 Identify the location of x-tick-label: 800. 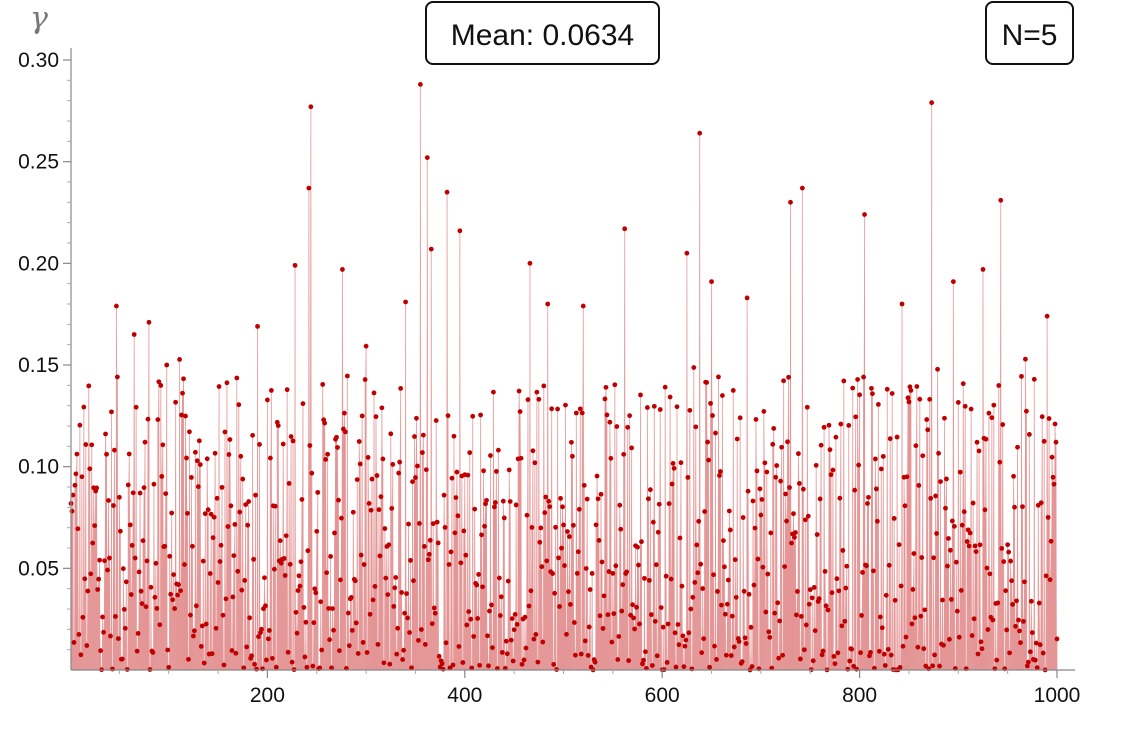
(859, 695).